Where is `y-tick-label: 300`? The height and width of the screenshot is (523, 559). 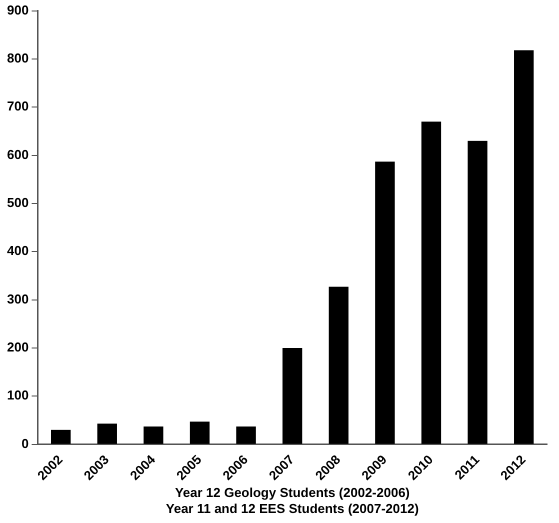 y-tick-label: 300 is located at coordinates (17, 298).